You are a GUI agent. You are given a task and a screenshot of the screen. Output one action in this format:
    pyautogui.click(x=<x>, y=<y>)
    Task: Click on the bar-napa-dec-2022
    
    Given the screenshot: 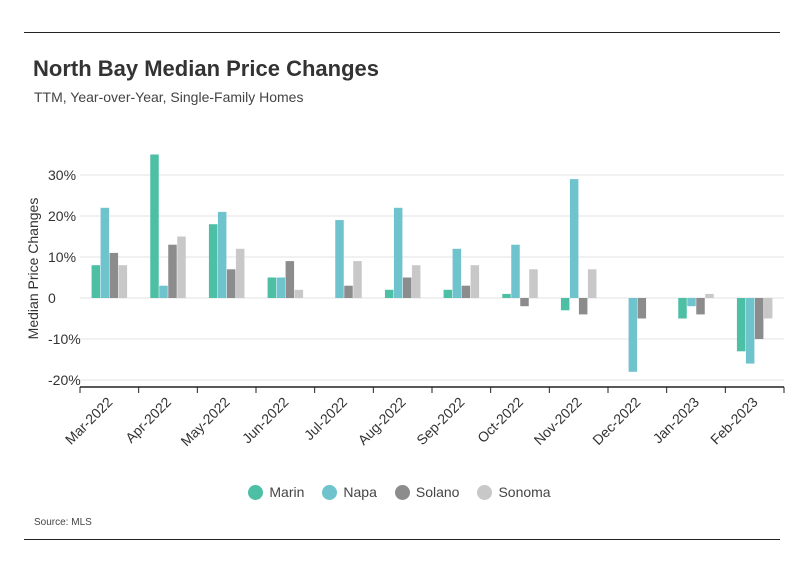 What is the action you would take?
    pyautogui.click(x=633, y=335)
    